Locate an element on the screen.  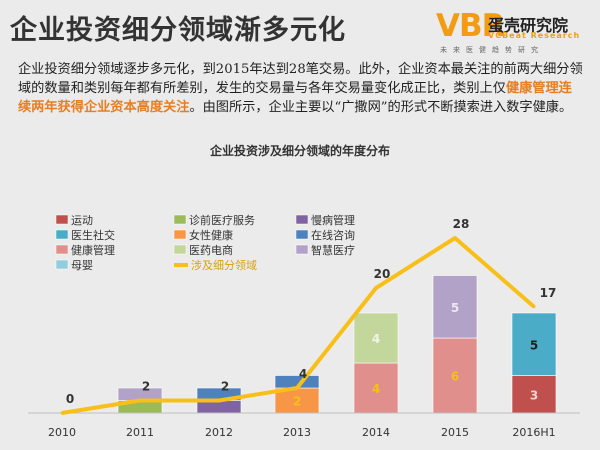
x-tick-label: 2014 is located at coordinates (376, 432).